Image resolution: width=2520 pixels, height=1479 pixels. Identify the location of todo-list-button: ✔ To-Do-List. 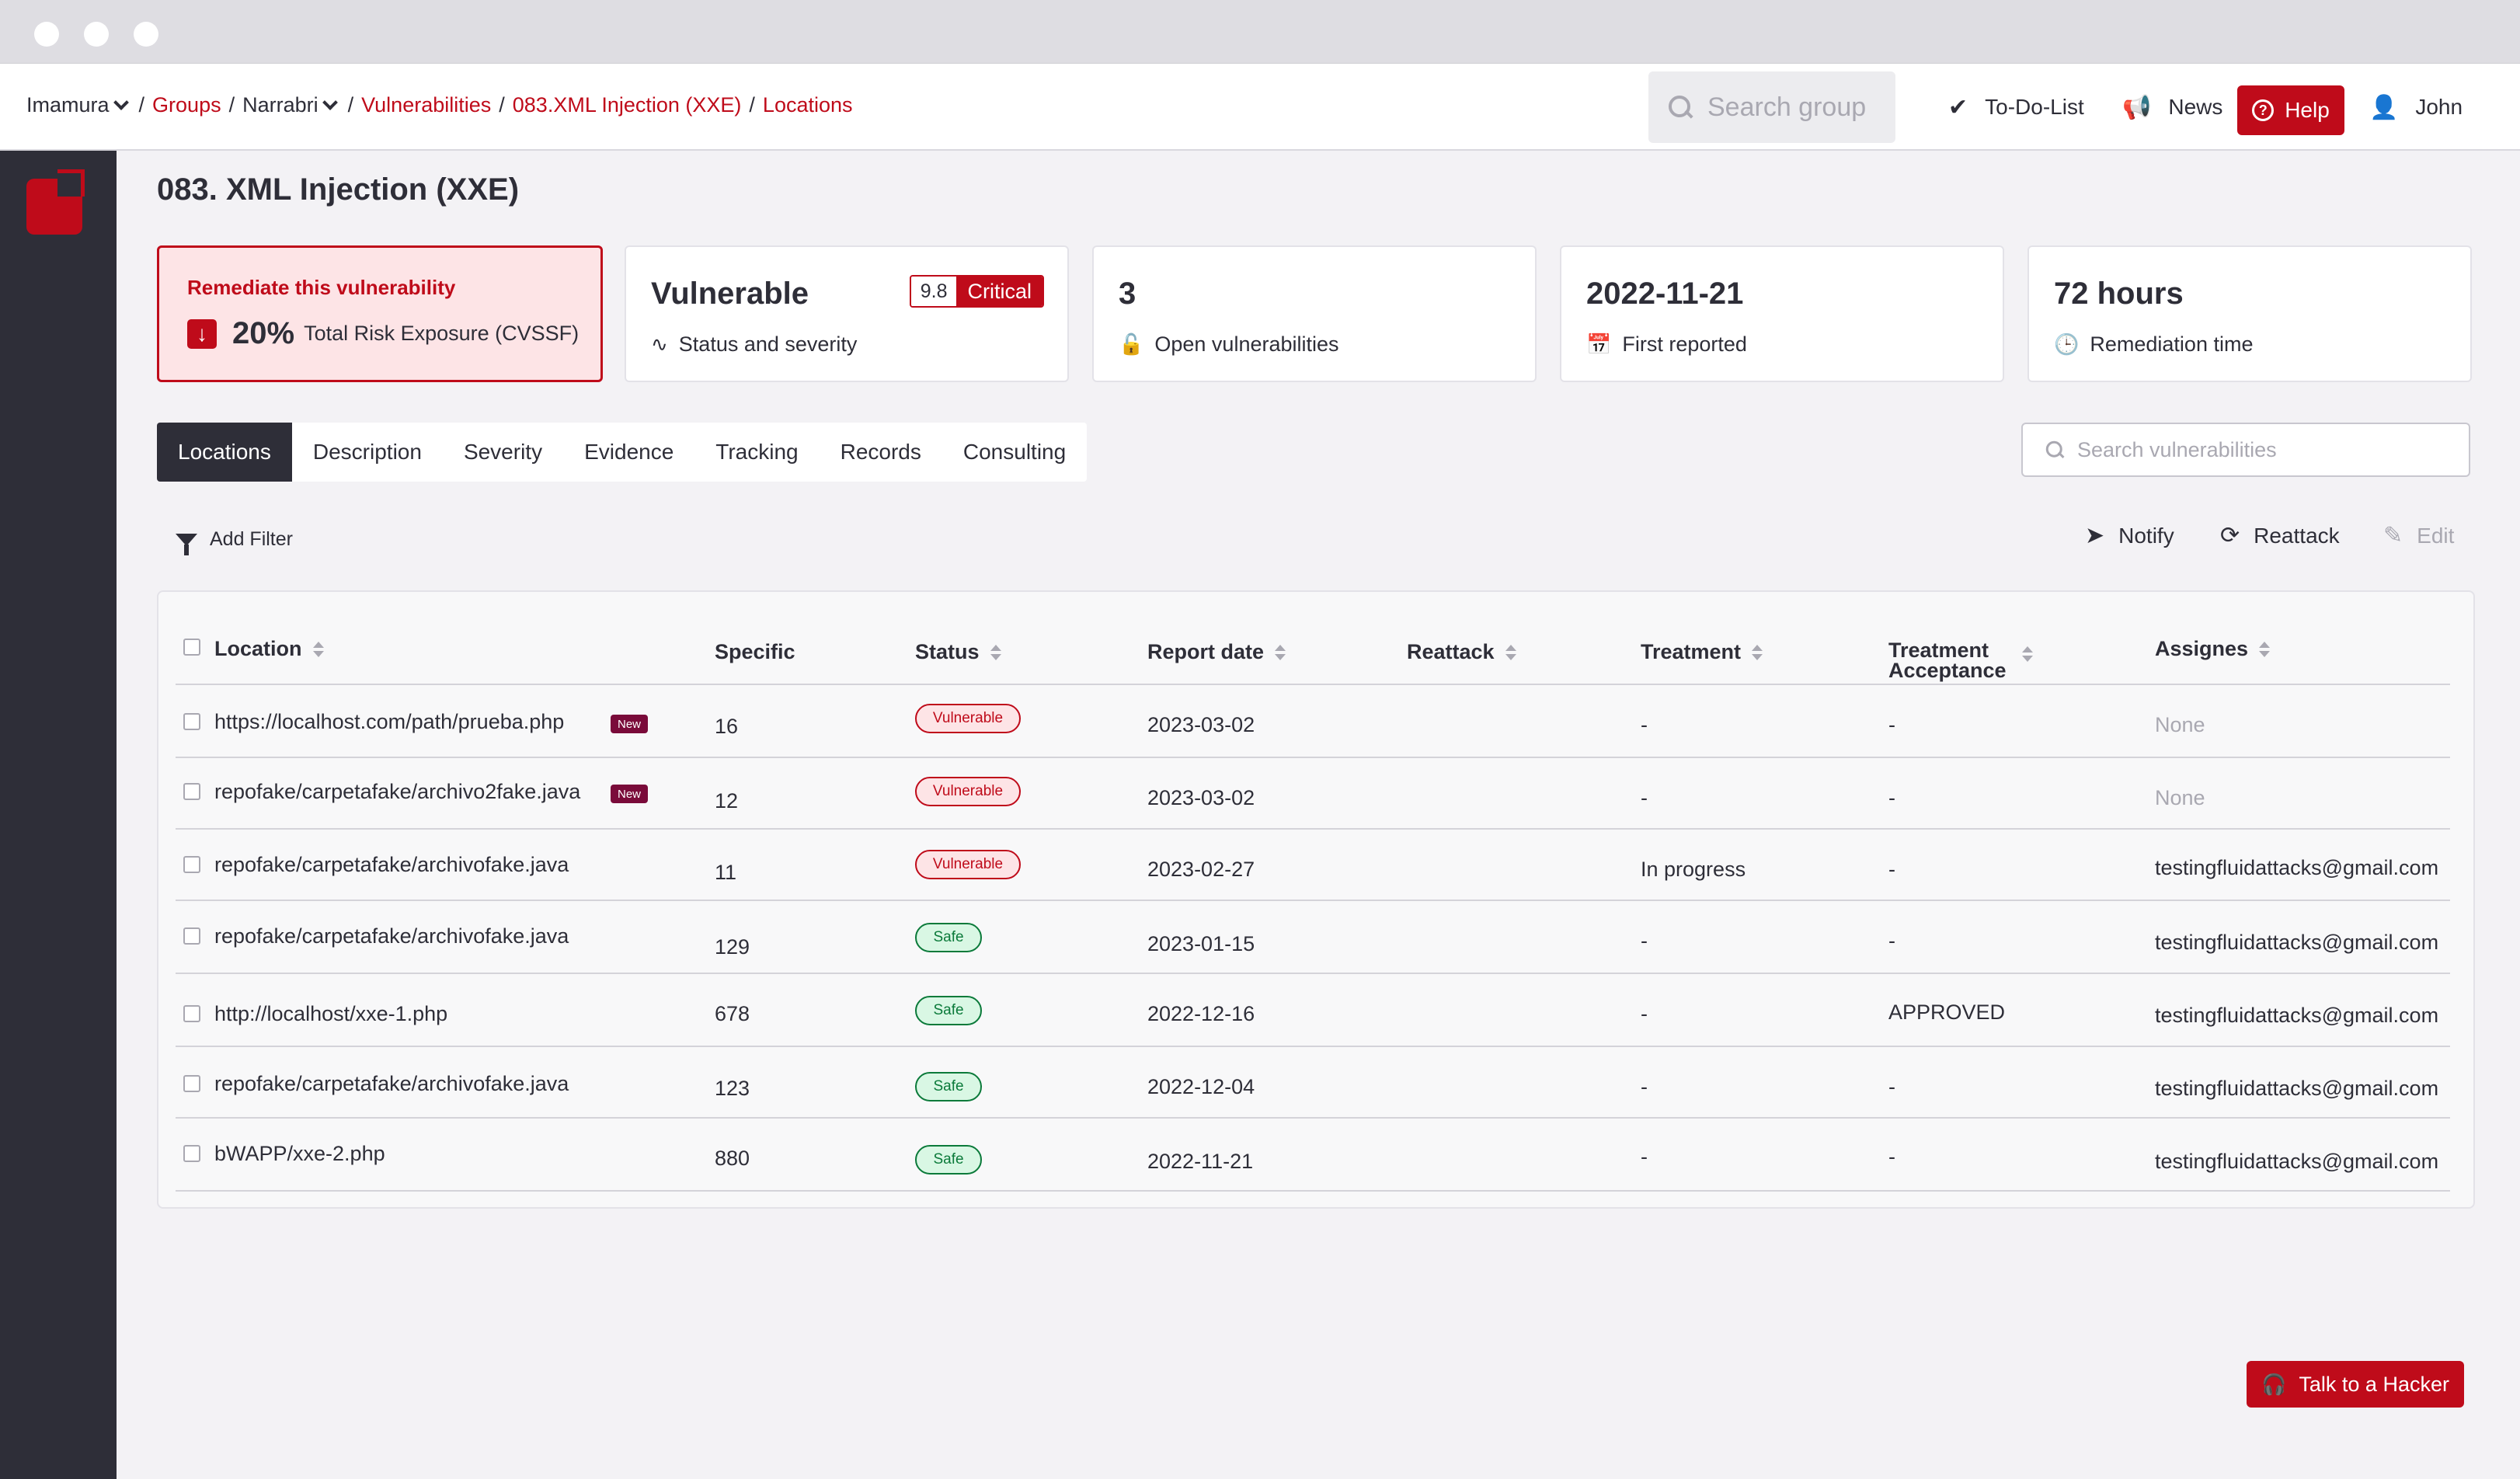
(2016, 107).